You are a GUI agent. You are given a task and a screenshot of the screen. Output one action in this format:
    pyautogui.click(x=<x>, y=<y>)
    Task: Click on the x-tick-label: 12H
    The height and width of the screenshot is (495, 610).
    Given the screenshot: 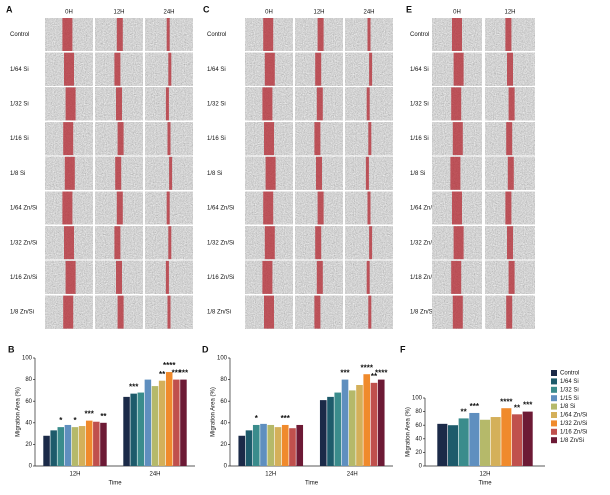 What is the action you would take?
    pyautogui.click(x=270, y=475)
    